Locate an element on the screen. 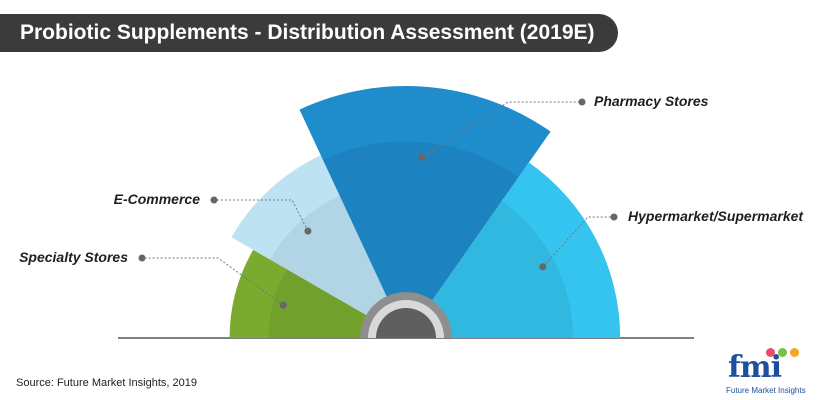 This screenshot has height=400, width=820. logo-mark: fmi is located at coordinates (755, 367).